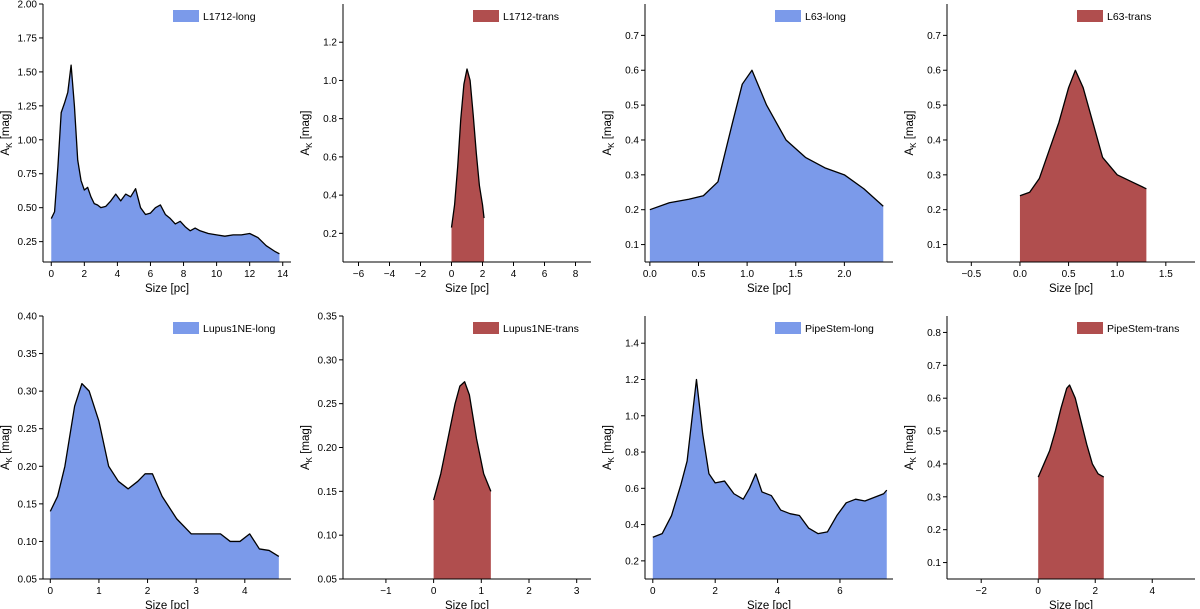  What do you see at coordinates (1129, 17) in the screenshot?
I see `legend-label: L63-trans` at bounding box center [1129, 17].